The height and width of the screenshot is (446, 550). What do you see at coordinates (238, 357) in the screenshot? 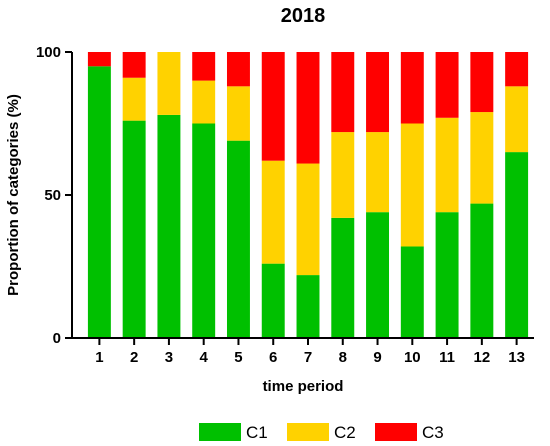
I see `x-tick-label-5: 5` at bounding box center [238, 357].